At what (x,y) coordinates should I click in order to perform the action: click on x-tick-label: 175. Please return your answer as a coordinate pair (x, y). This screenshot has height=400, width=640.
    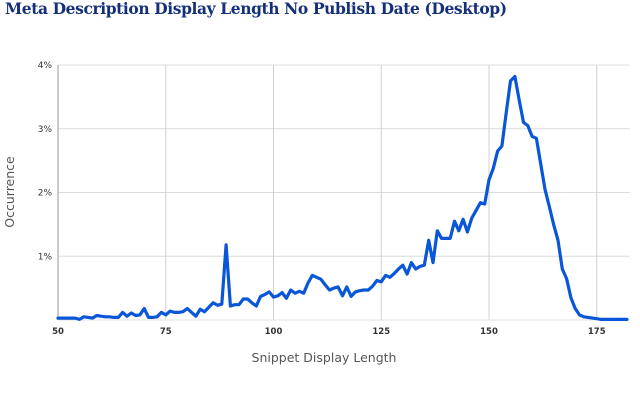
    Looking at the image, I should click on (597, 332).